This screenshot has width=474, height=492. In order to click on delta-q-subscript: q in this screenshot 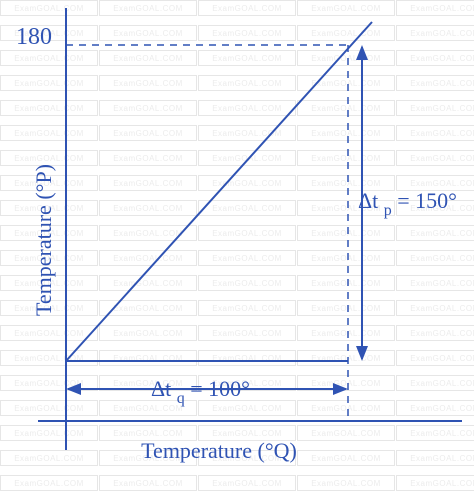, I will do `click(181, 398)`.